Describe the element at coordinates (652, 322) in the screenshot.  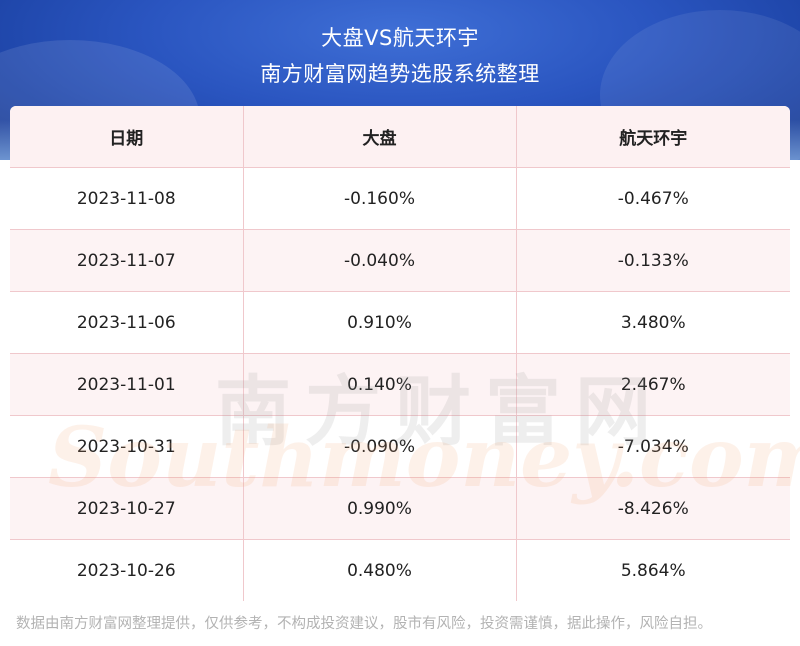
I see `cell-stock-change: 3.480%` at that location.